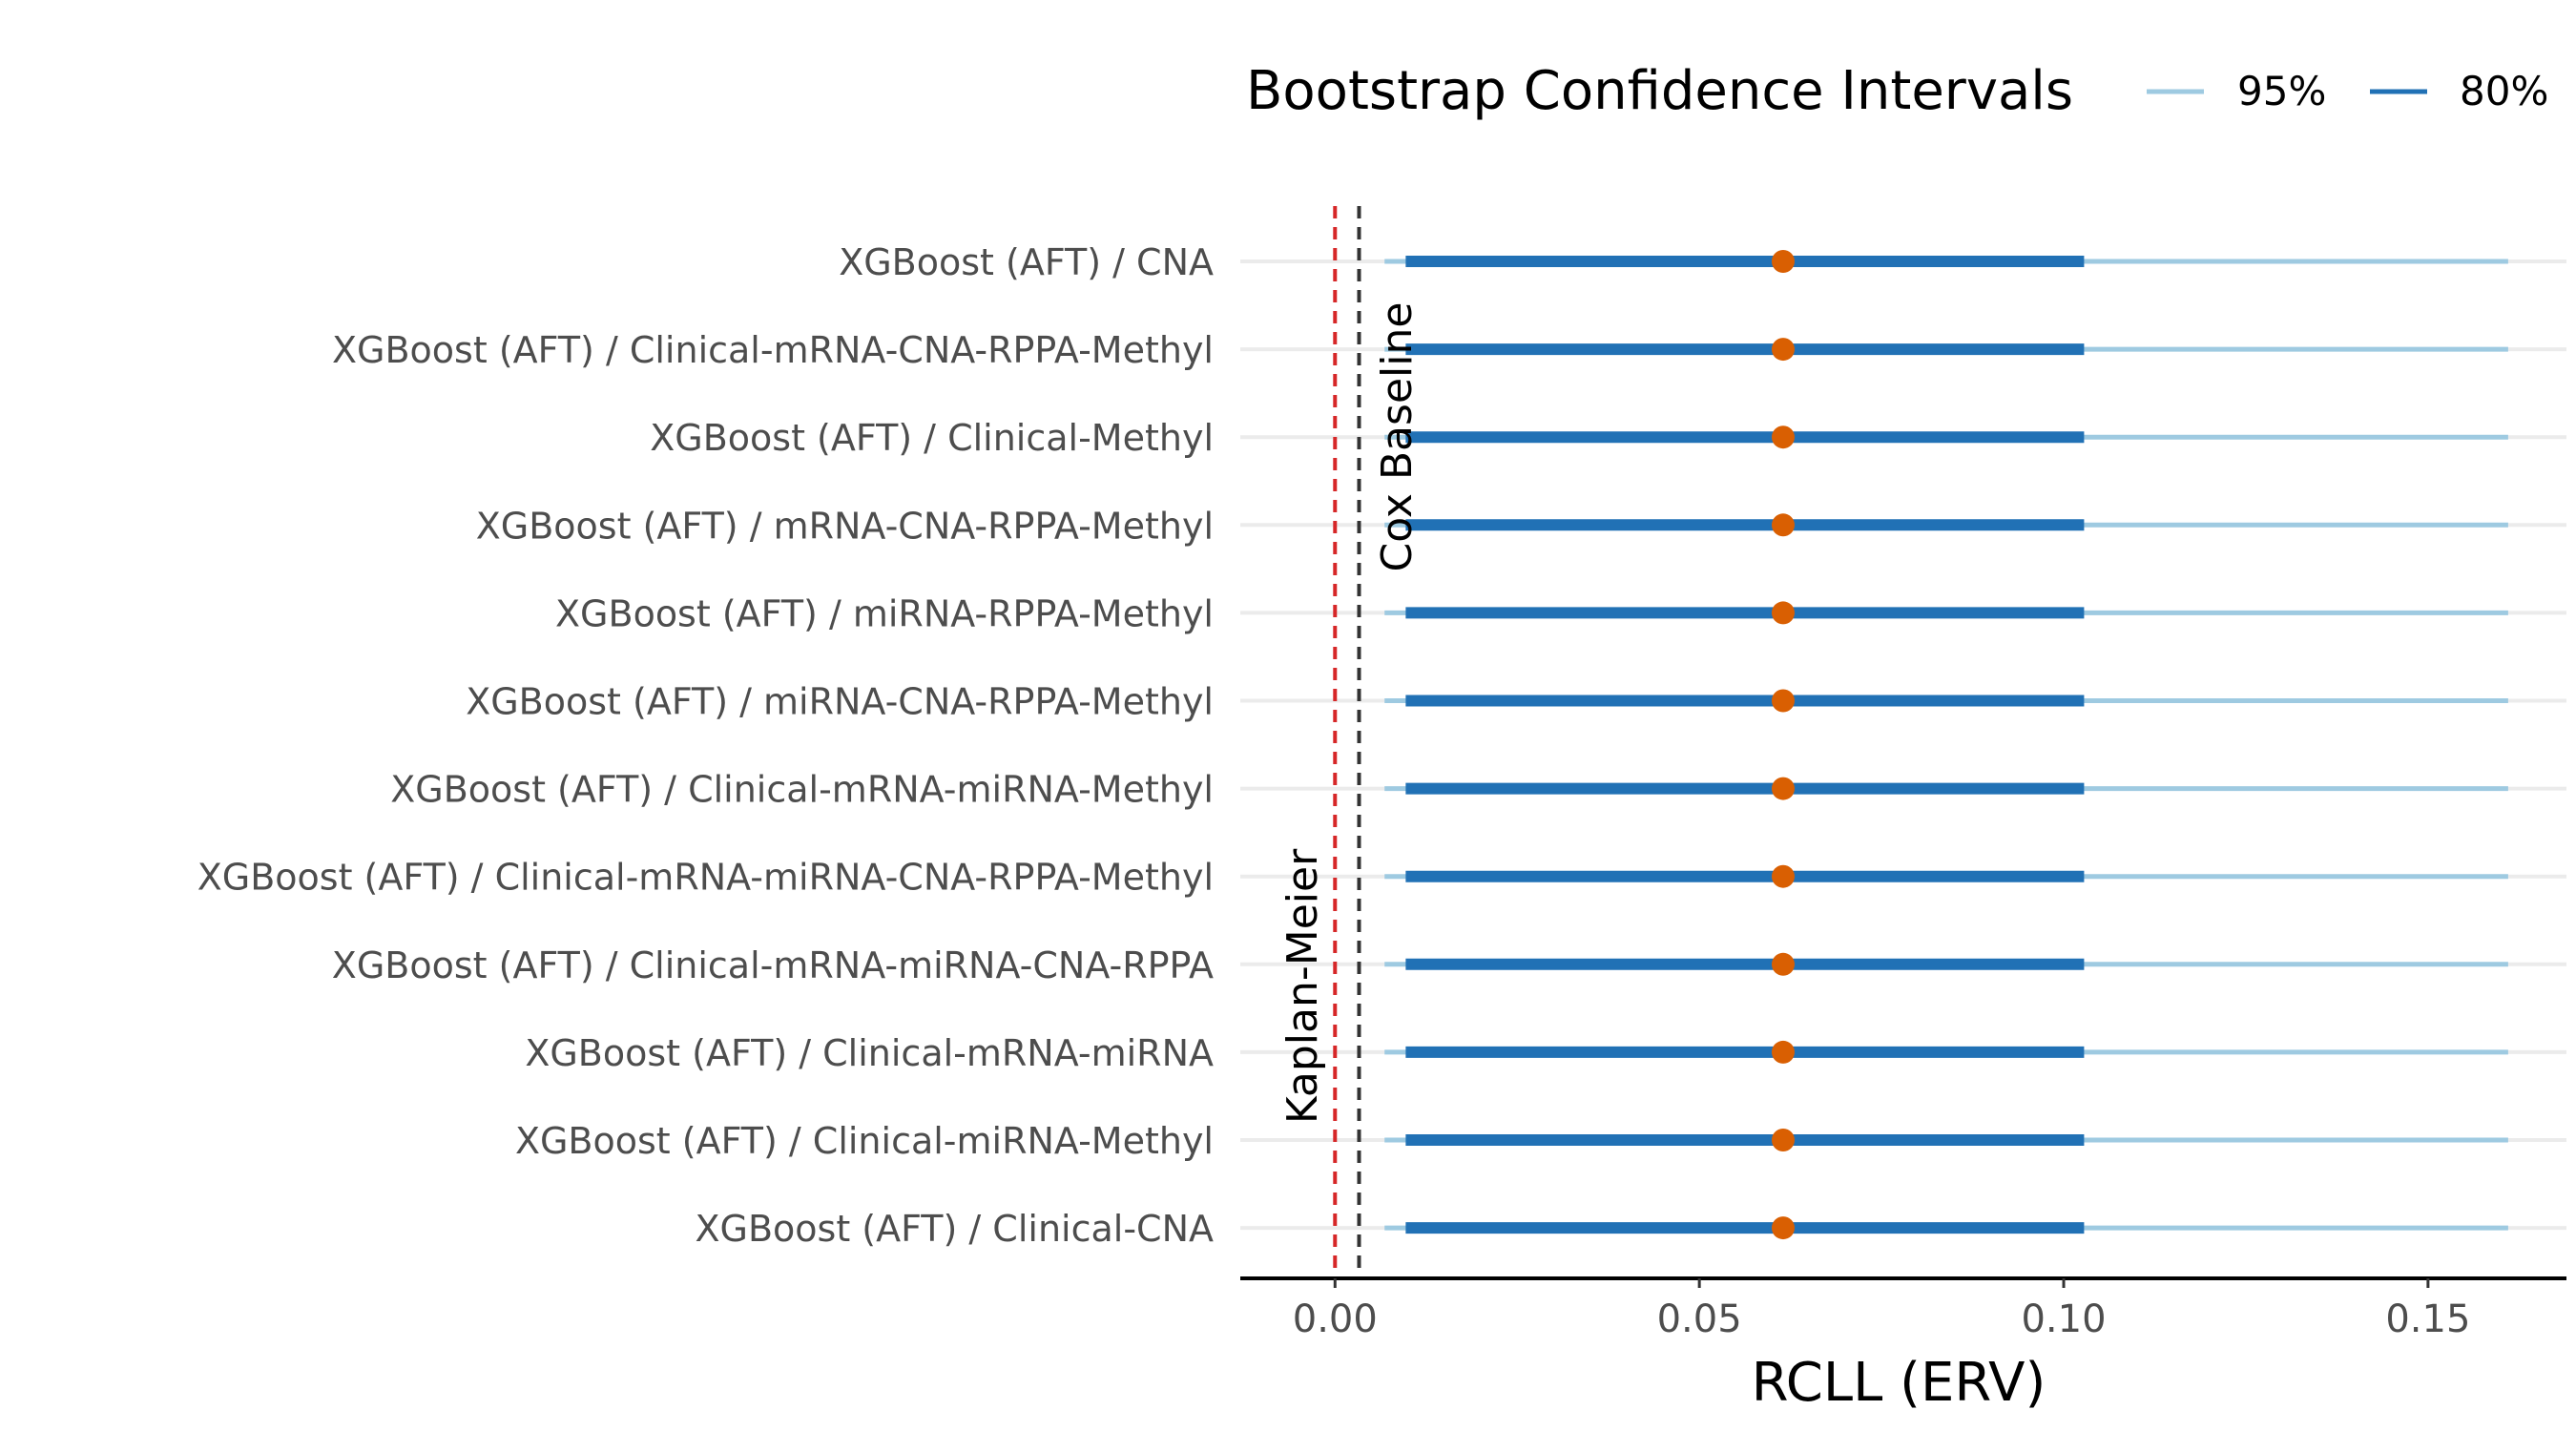 The width and height of the screenshot is (2576, 1431). Describe the element at coordinates (869, 1053) in the screenshot. I see `y-axis-label: XGBoost (AFT) / Clinical-mRNA-miRNA` at that location.